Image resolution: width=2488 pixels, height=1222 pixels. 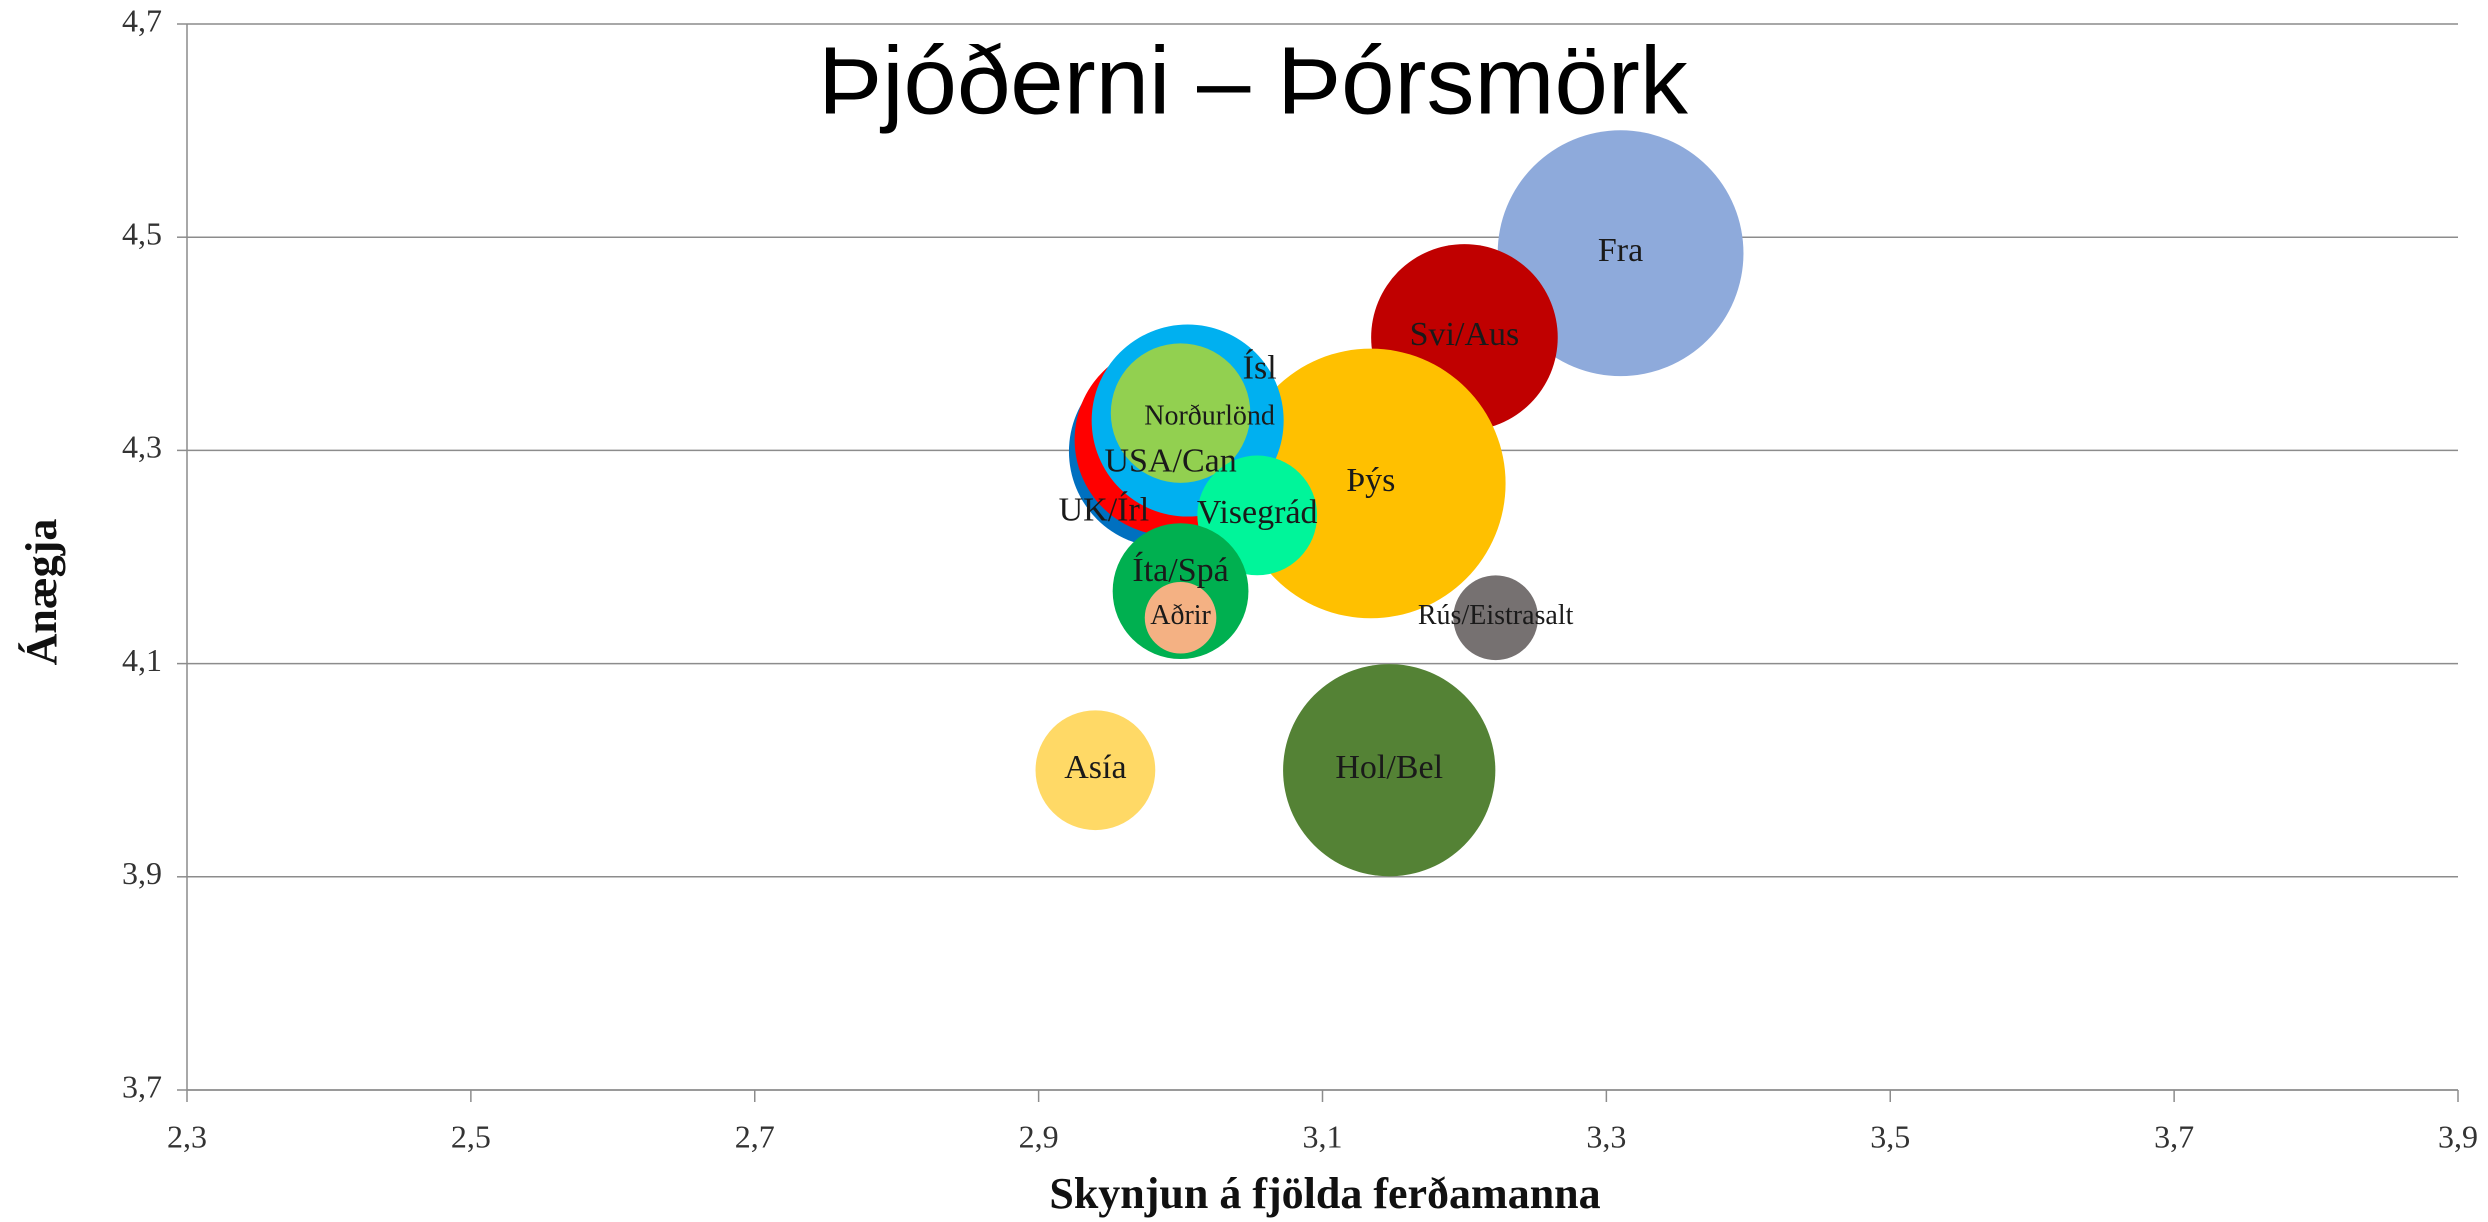 What do you see at coordinates (1171, 461) in the screenshot?
I see `bubble-label: USA/Can` at bounding box center [1171, 461].